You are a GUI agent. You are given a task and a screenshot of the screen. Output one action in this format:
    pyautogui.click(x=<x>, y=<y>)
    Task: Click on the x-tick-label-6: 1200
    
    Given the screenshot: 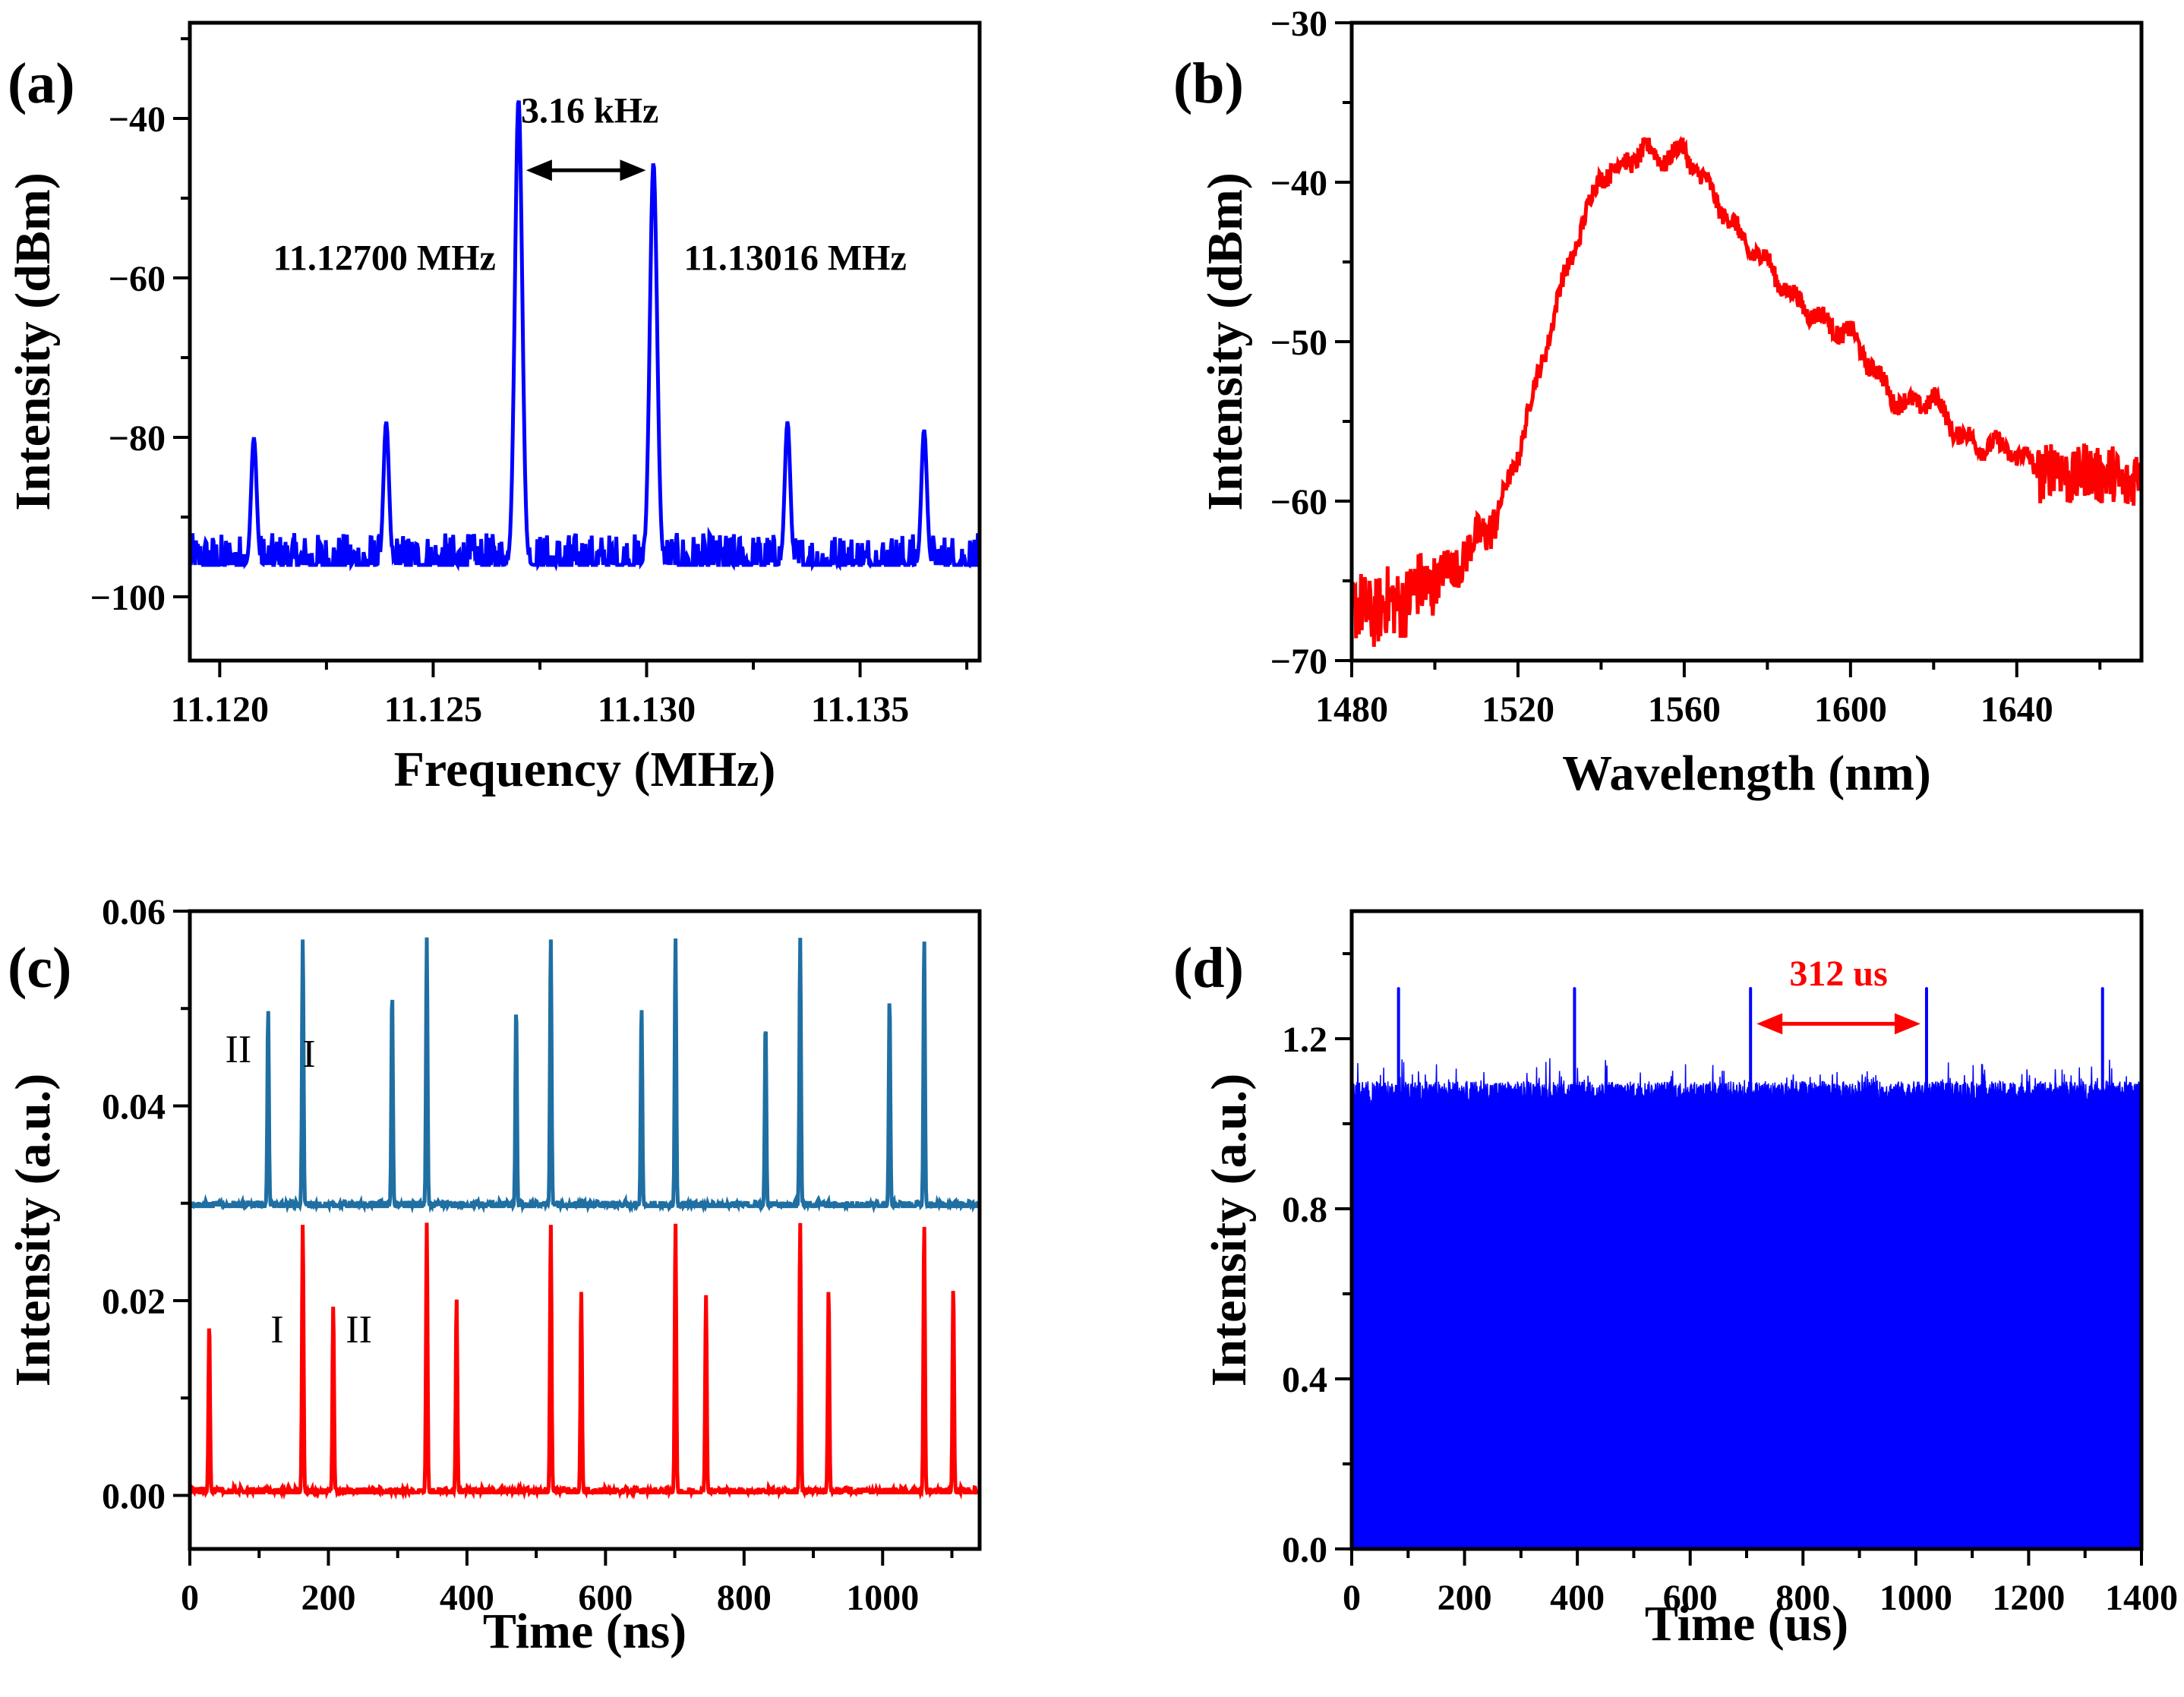 What is the action you would take?
    pyautogui.click(x=2028, y=1598)
    